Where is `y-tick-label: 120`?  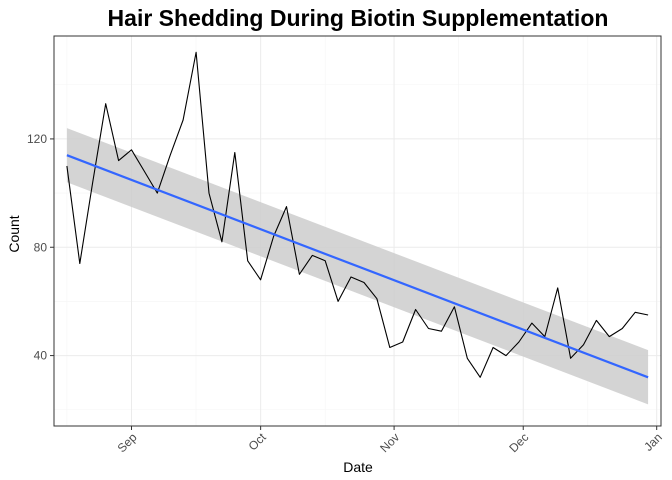
y-tick-label: 120 is located at coordinates (37, 139).